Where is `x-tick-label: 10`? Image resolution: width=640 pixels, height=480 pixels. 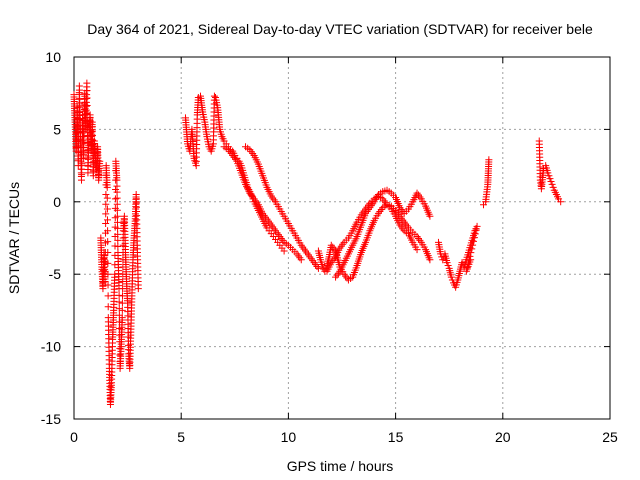 x-tick-label: 10 is located at coordinates (289, 437).